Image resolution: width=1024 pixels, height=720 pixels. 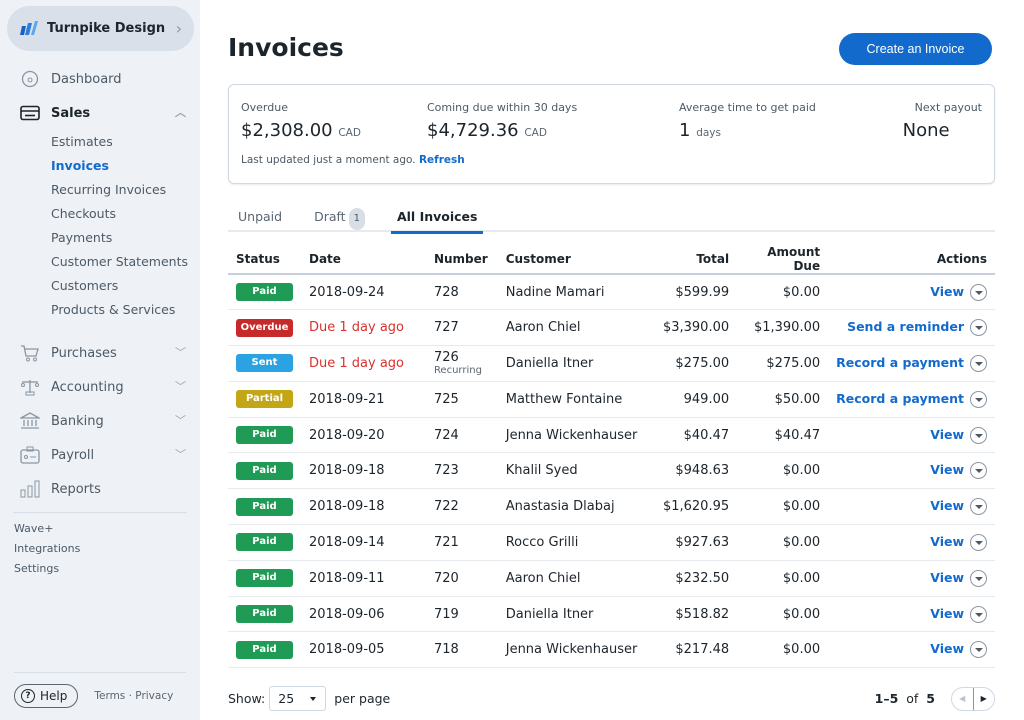 What do you see at coordinates (264, 327) in the screenshot?
I see `status-badge: Overdue` at bounding box center [264, 327].